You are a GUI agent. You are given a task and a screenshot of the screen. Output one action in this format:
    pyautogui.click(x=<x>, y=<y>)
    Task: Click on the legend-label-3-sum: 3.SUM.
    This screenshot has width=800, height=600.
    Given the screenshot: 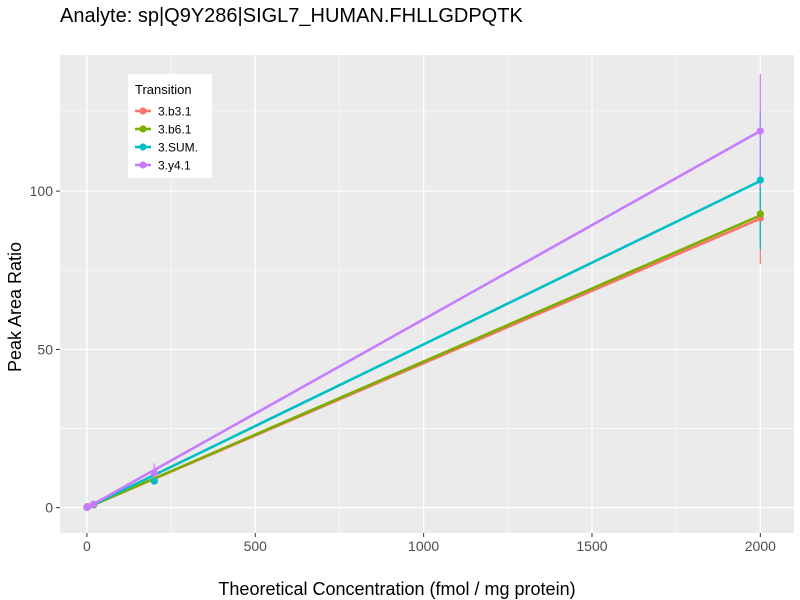 What is the action you would take?
    pyautogui.click(x=178, y=148)
    